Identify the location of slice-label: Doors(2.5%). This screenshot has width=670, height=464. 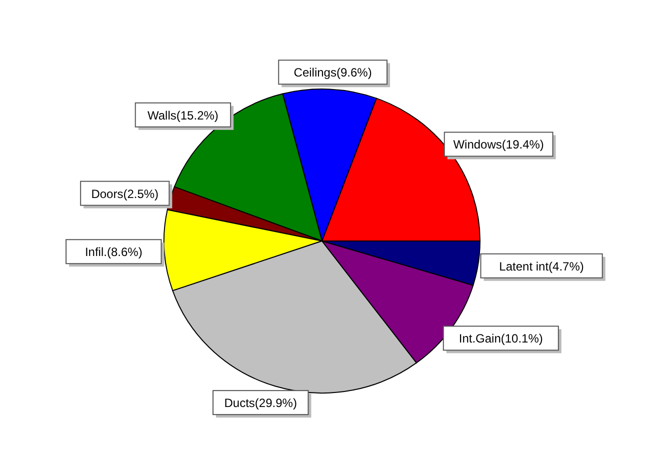
(125, 193).